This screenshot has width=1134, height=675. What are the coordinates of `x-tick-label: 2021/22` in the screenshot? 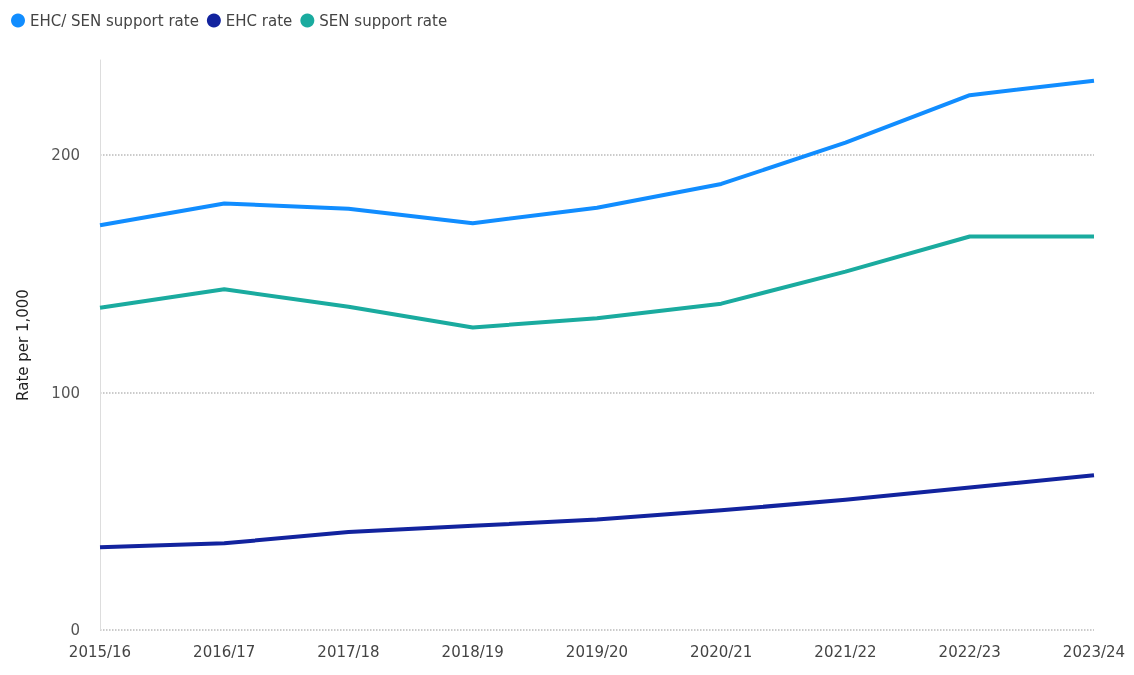 It's located at (845, 651).